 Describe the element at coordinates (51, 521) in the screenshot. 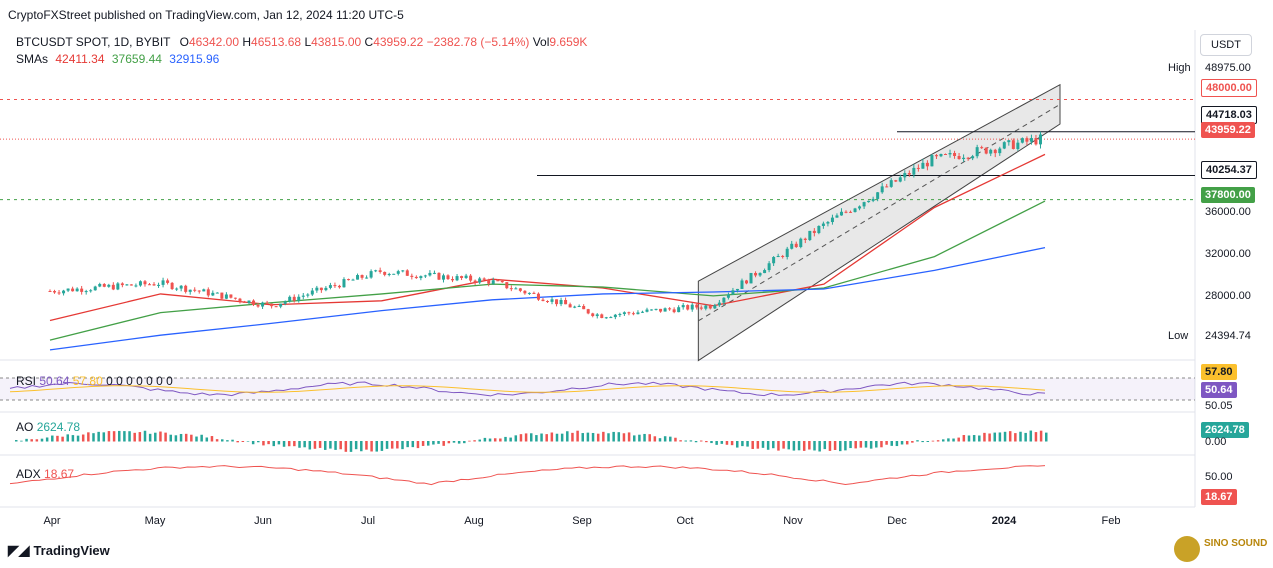

I see `x-axis-label: Apr` at that location.